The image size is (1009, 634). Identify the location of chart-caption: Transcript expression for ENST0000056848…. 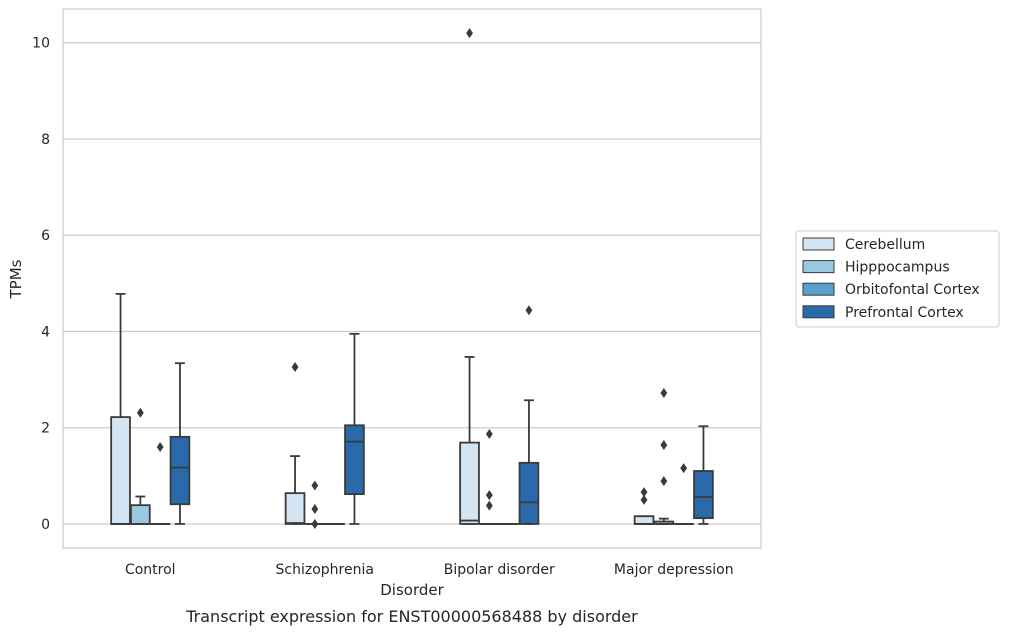
(411, 616).